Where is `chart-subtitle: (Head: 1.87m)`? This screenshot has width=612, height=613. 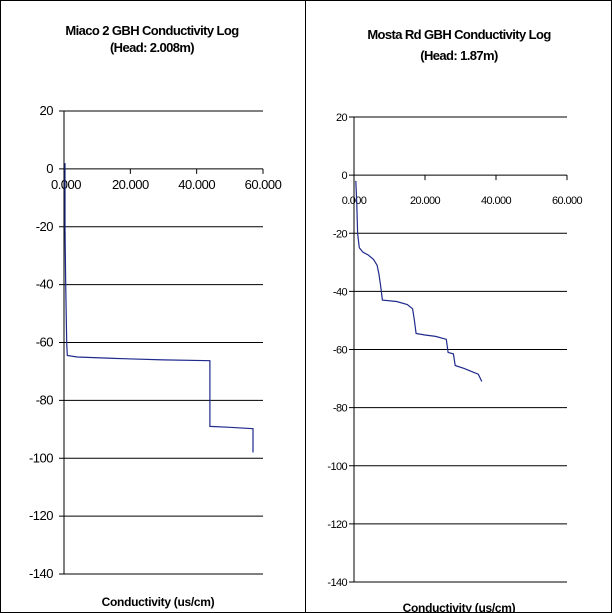
chart-subtitle: (Head: 1.87m) is located at coordinates (459, 55).